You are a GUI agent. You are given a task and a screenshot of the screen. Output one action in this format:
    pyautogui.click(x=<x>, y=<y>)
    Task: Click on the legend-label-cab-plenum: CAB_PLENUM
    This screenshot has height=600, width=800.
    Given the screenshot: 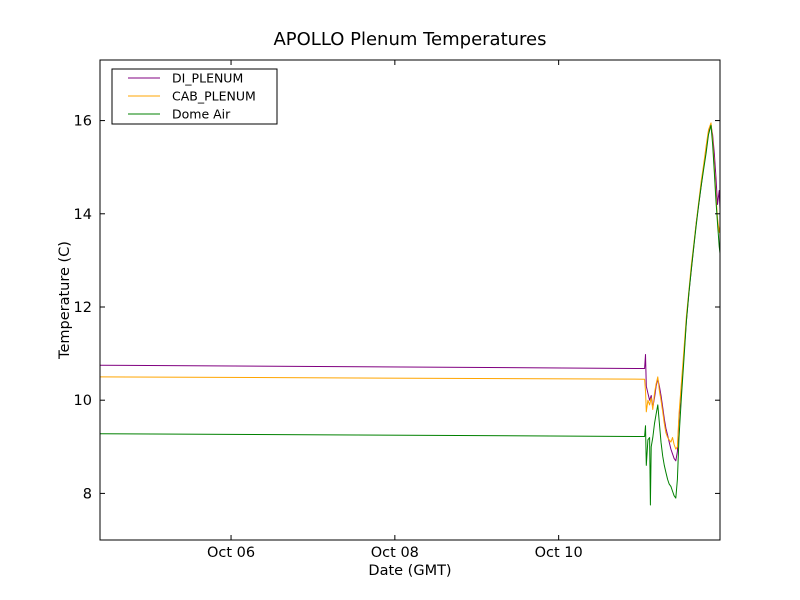 What is the action you would take?
    pyautogui.click(x=214, y=96)
    